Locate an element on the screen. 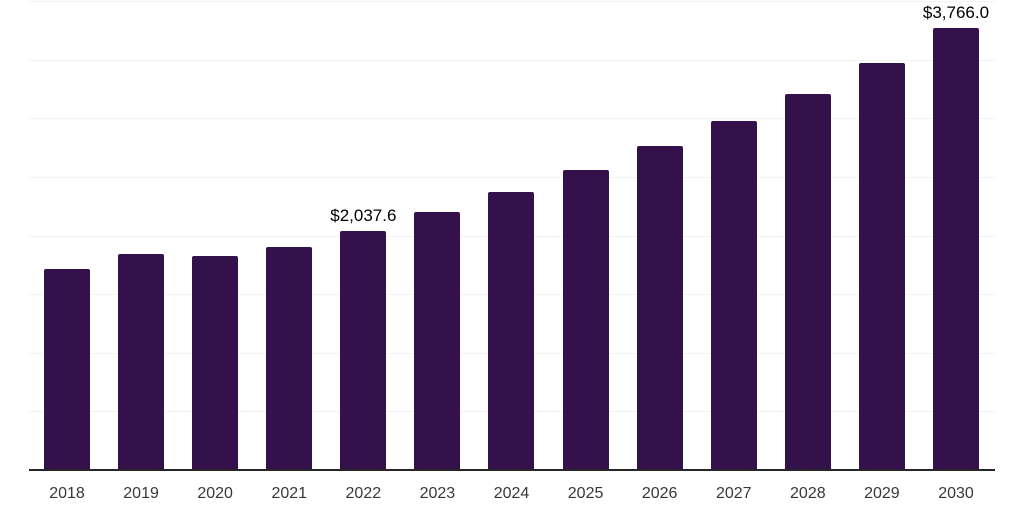 The height and width of the screenshot is (512, 1024). x-tick-2030: 2030 is located at coordinates (956, 493).